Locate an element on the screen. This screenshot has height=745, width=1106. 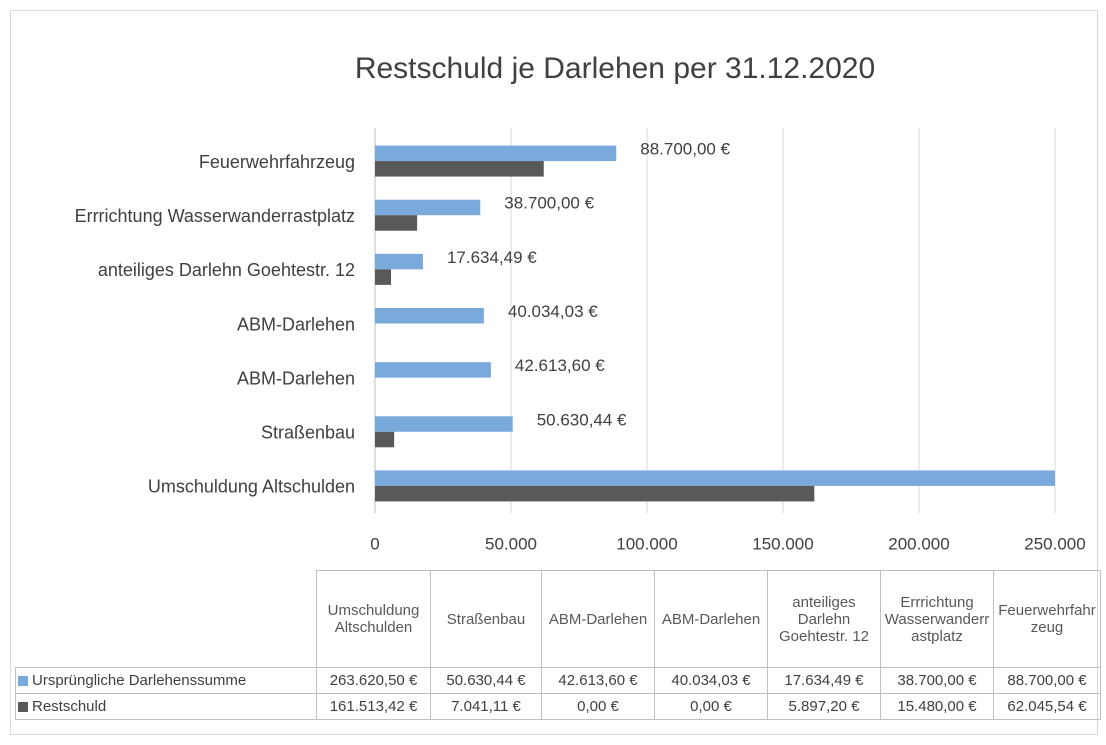
legend-label: Ursprüngliche Darlehenssumme is located at coordinates (139, 680).